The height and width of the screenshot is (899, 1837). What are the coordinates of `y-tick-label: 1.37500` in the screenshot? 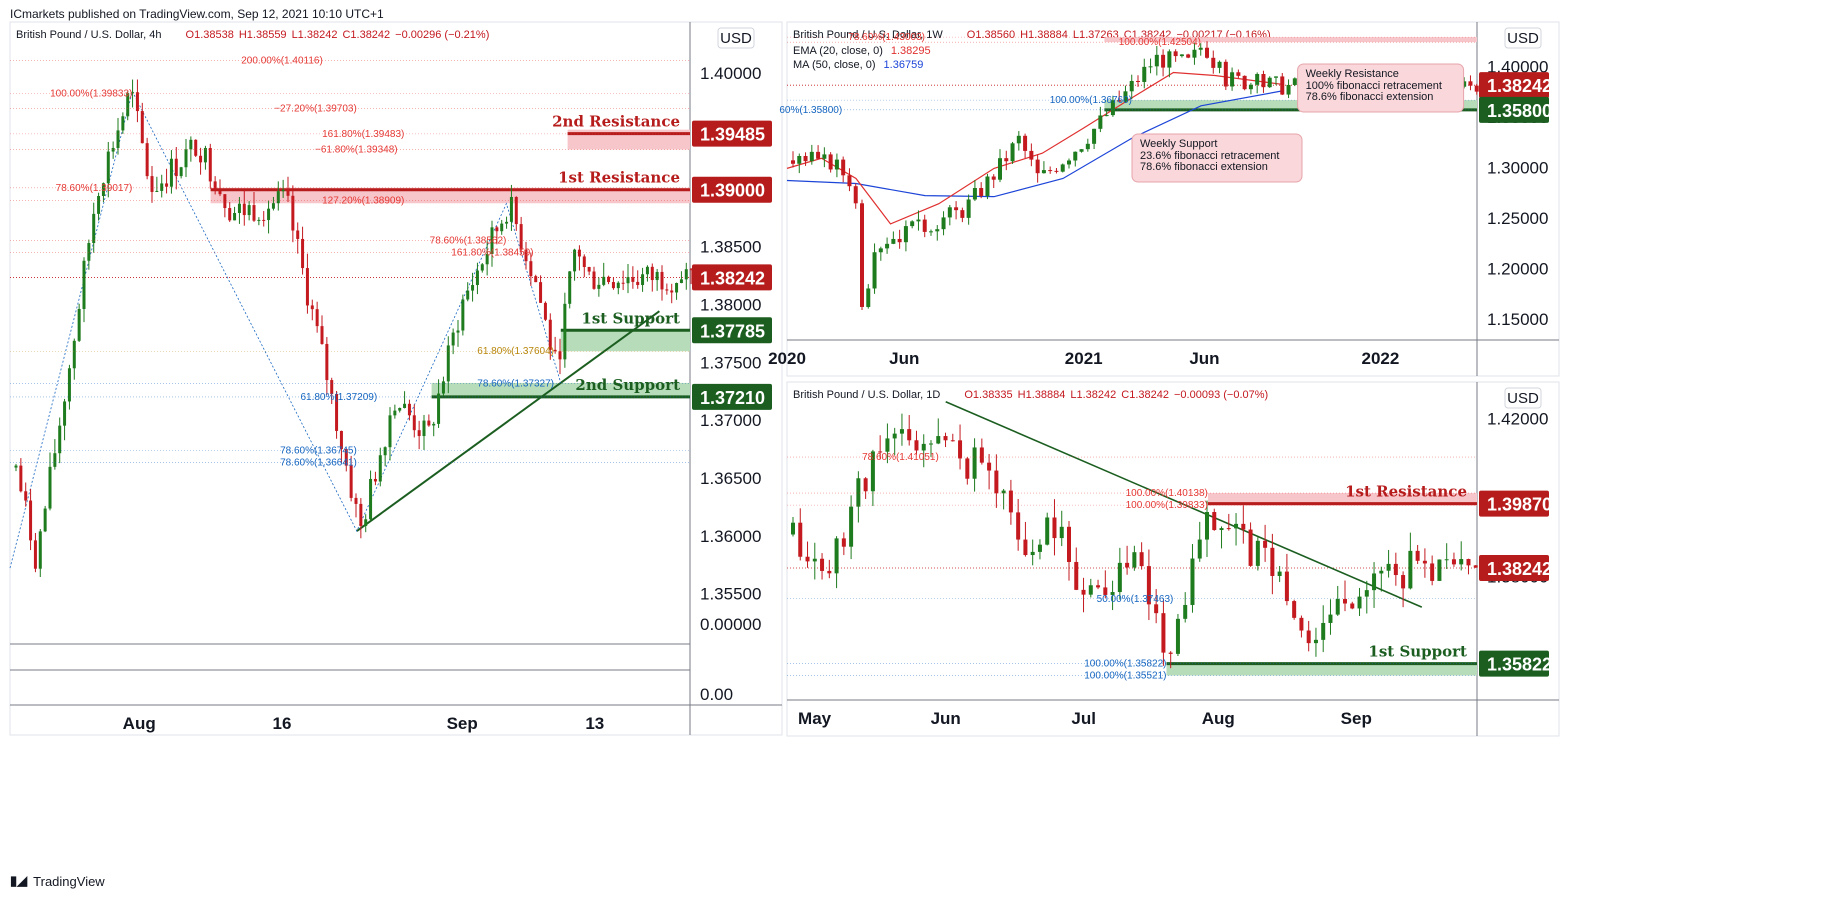 It's located at (730, 362).